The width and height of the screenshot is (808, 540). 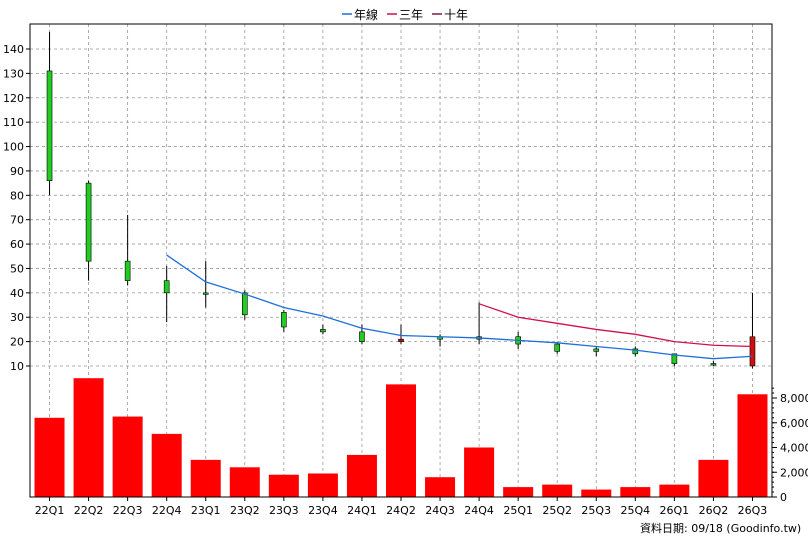 I want to click on x-tick-label: 25Q4, so click(x=635, y=510).